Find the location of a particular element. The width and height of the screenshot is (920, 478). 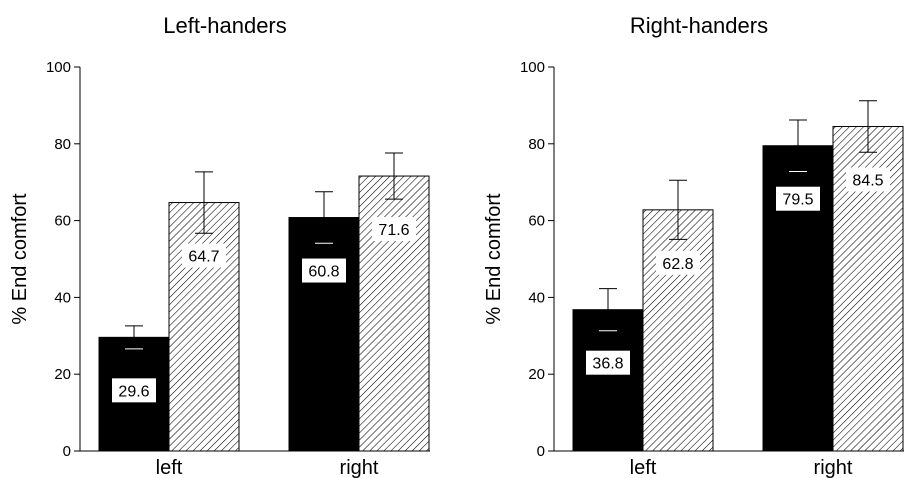

data-label: 64.7 is located at coordinates (203, 257).